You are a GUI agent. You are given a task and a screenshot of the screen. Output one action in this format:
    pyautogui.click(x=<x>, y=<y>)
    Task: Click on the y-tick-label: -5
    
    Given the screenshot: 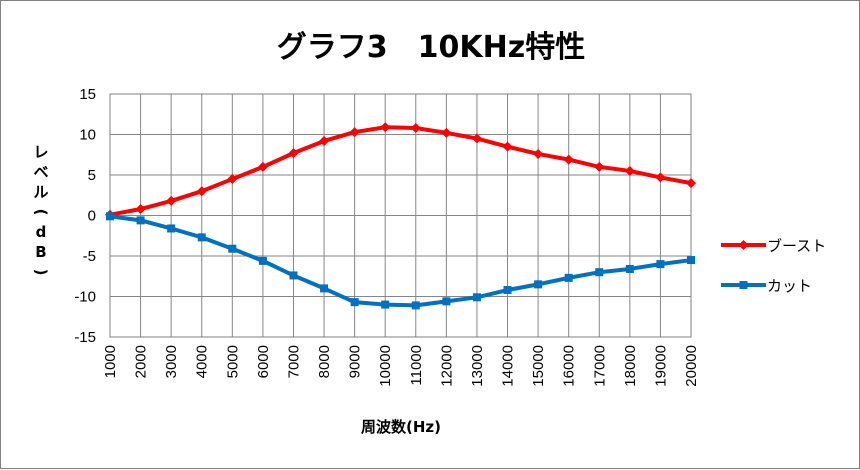 What is the action you would take?
    pyautogui.click(x=89, y=256)
    